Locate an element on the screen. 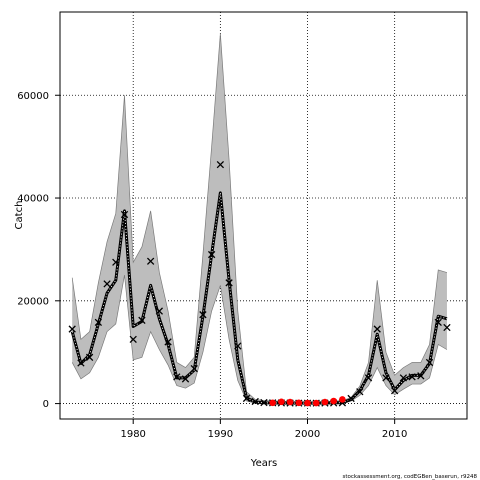 The width and height of the screenshot is (480, 480). y-axis-label: Catch is located at coordinates (19, 215).